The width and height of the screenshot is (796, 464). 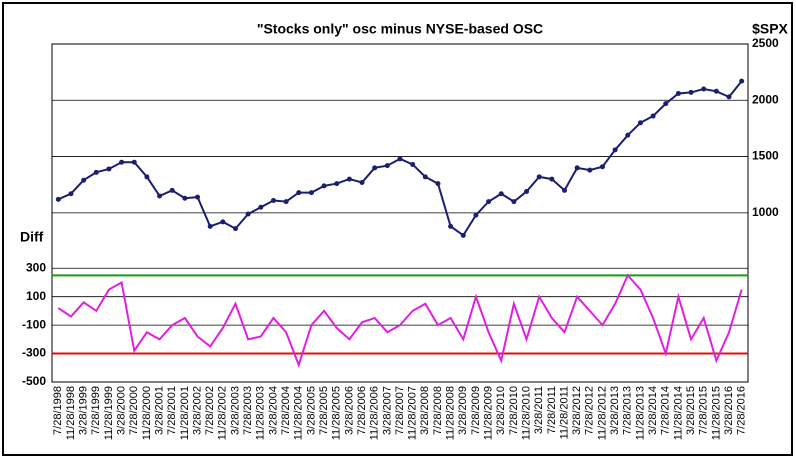 What do you see at coordinates (324, 410) in the screenshot?
I see `x-tick-label: 7/28/2005` at bounding box center [324, 410].